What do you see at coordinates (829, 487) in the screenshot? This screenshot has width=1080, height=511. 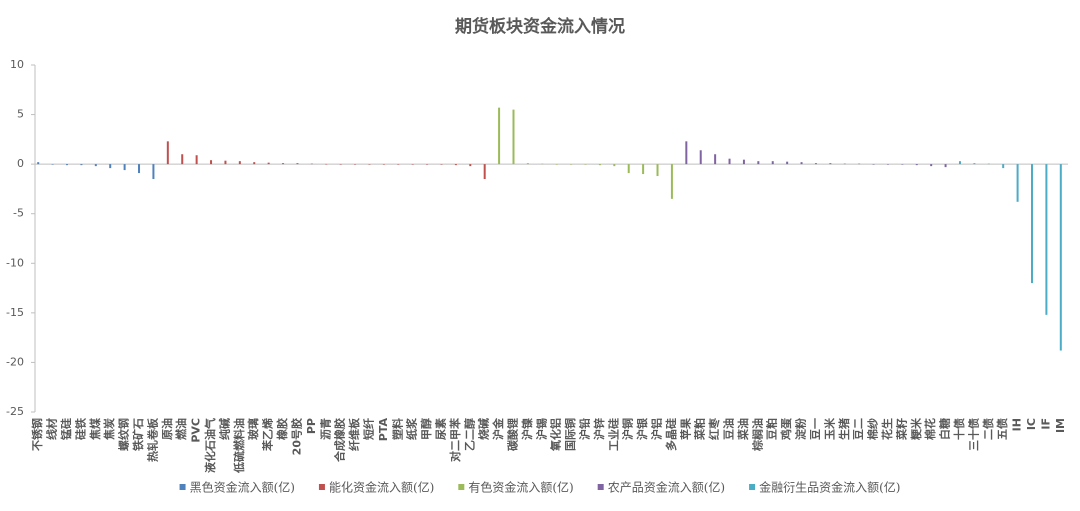 I see `legend-label: 金融衍生品资金流入额(亿)` at bounding box center [829, 487].